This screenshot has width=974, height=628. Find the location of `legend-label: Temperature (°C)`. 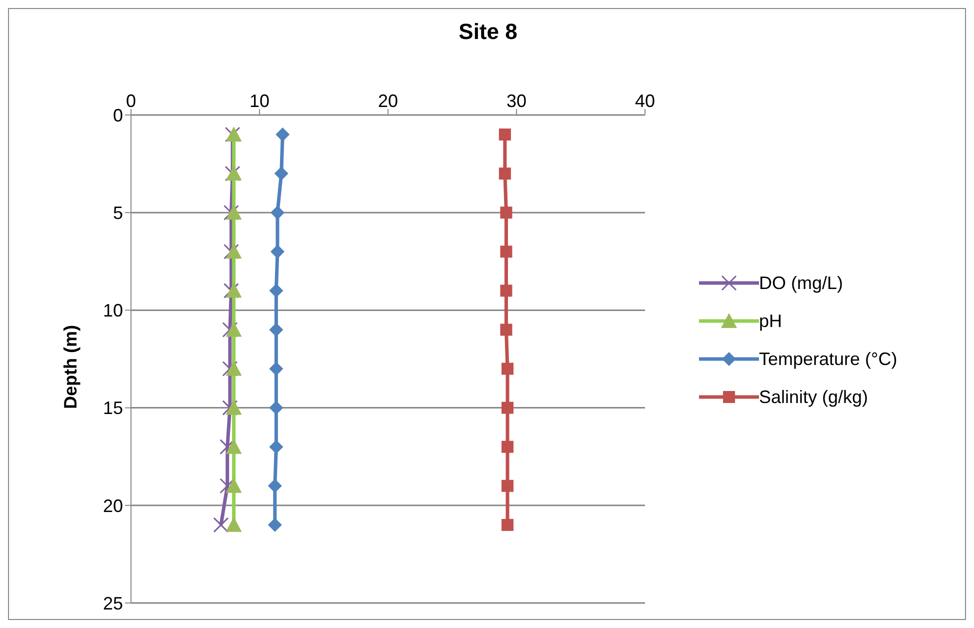

legend-label: Temperature (°C) is located at coordinates (828, 359).